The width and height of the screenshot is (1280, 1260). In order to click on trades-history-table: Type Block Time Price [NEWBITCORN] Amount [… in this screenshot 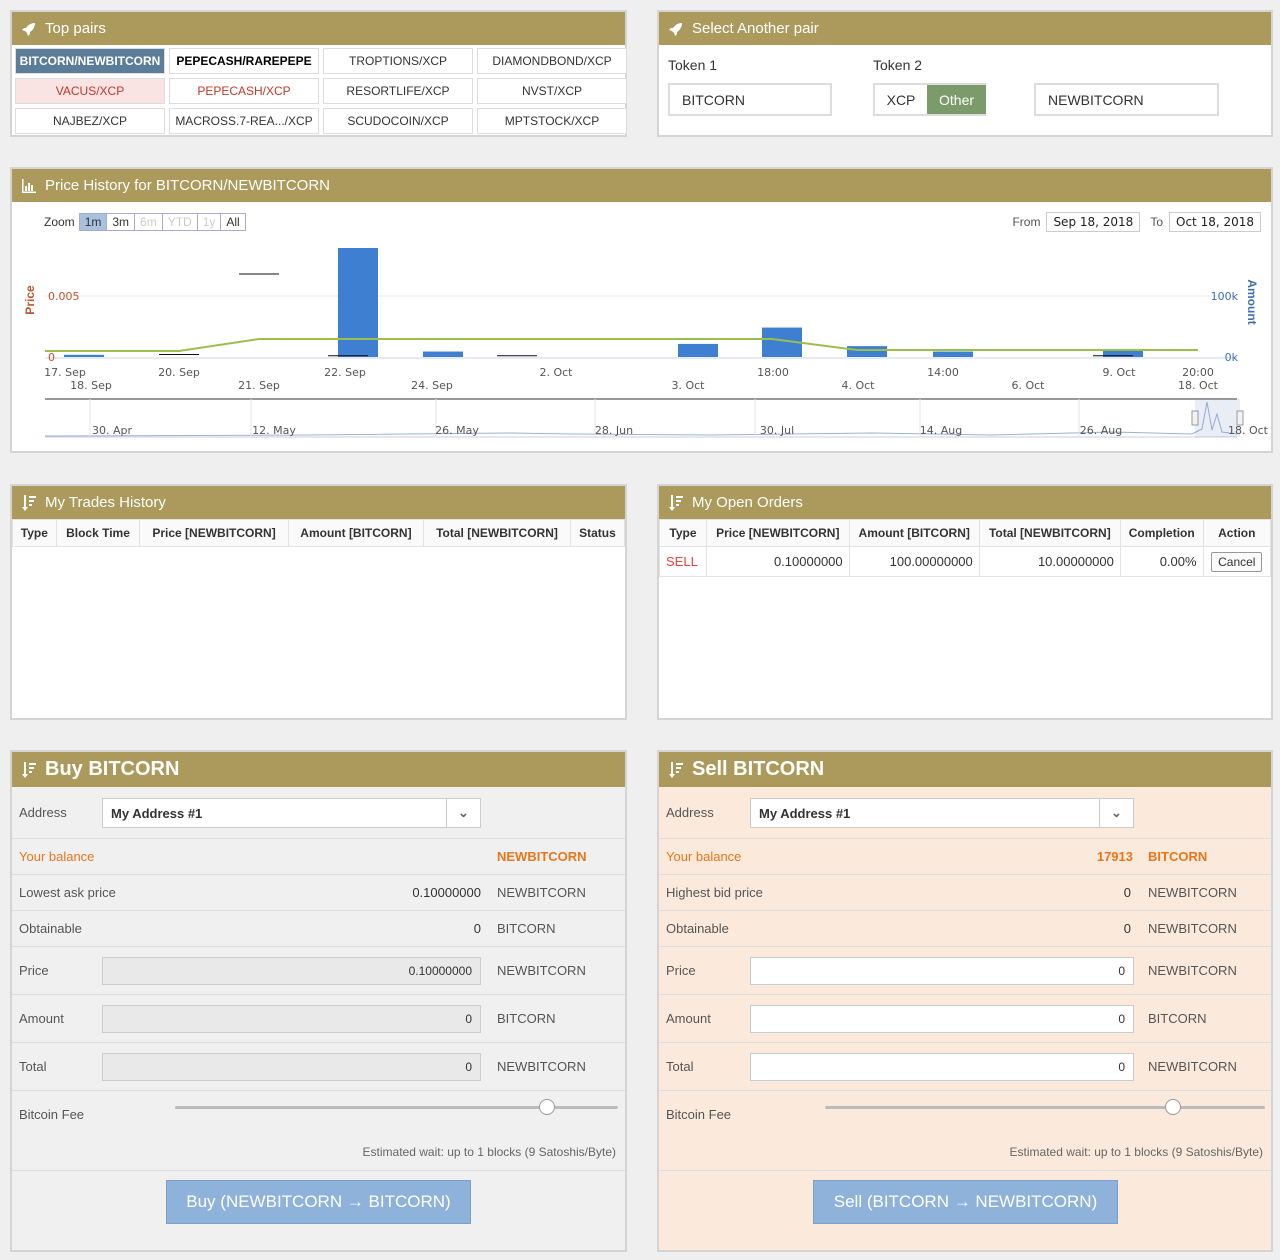, I will do `click(319, 533)`.